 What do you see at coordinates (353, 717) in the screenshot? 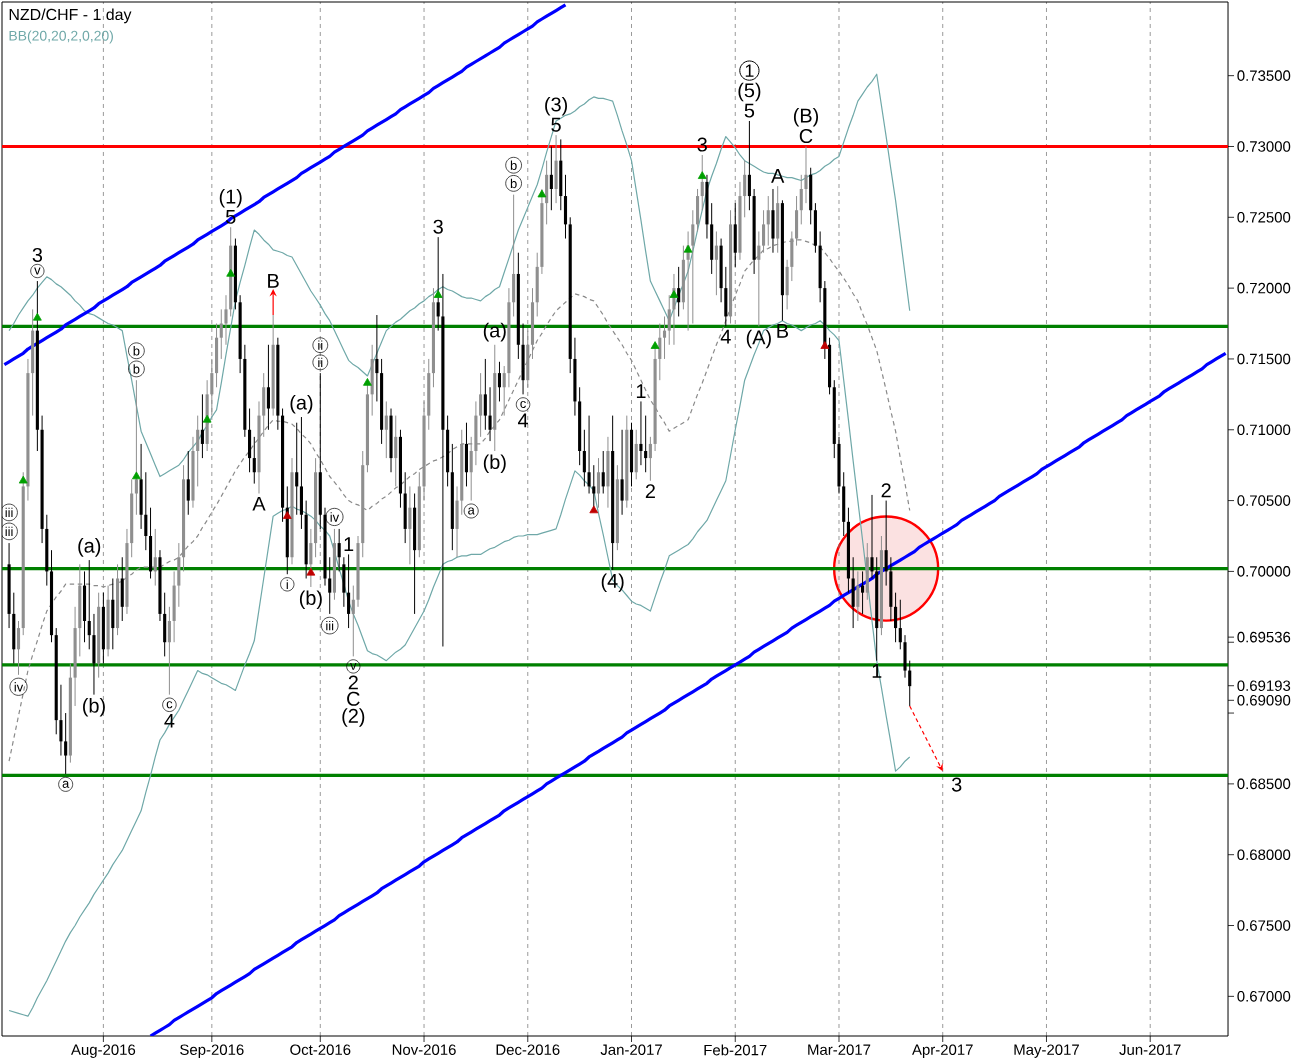
I see `annotation: (2)` at bounding box center [353, 717].